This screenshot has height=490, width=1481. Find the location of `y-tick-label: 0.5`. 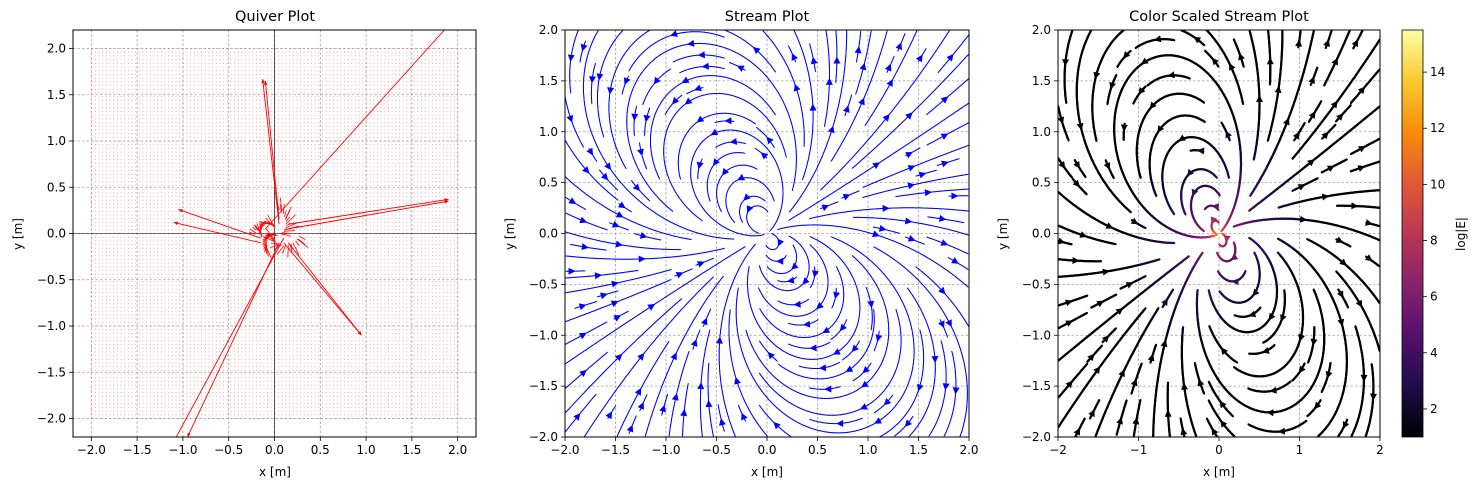

y-tick-label: 0.5 is located at coordinates (56, 187).